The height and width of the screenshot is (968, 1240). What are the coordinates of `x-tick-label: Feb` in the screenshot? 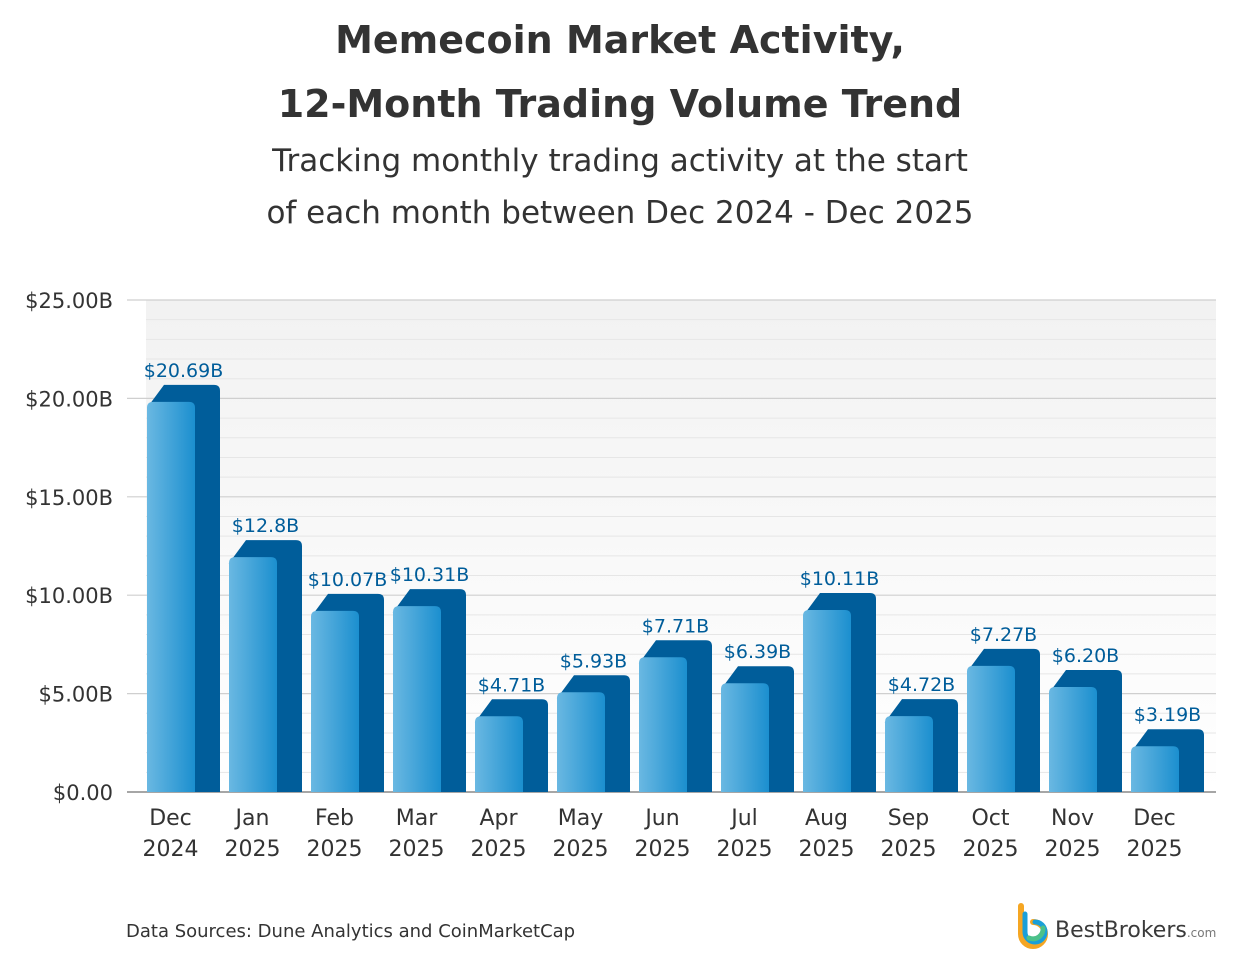 It's located at (334, 818).